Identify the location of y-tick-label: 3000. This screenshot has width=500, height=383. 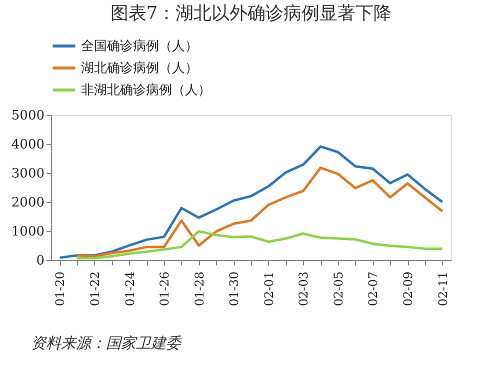
(27, 174).